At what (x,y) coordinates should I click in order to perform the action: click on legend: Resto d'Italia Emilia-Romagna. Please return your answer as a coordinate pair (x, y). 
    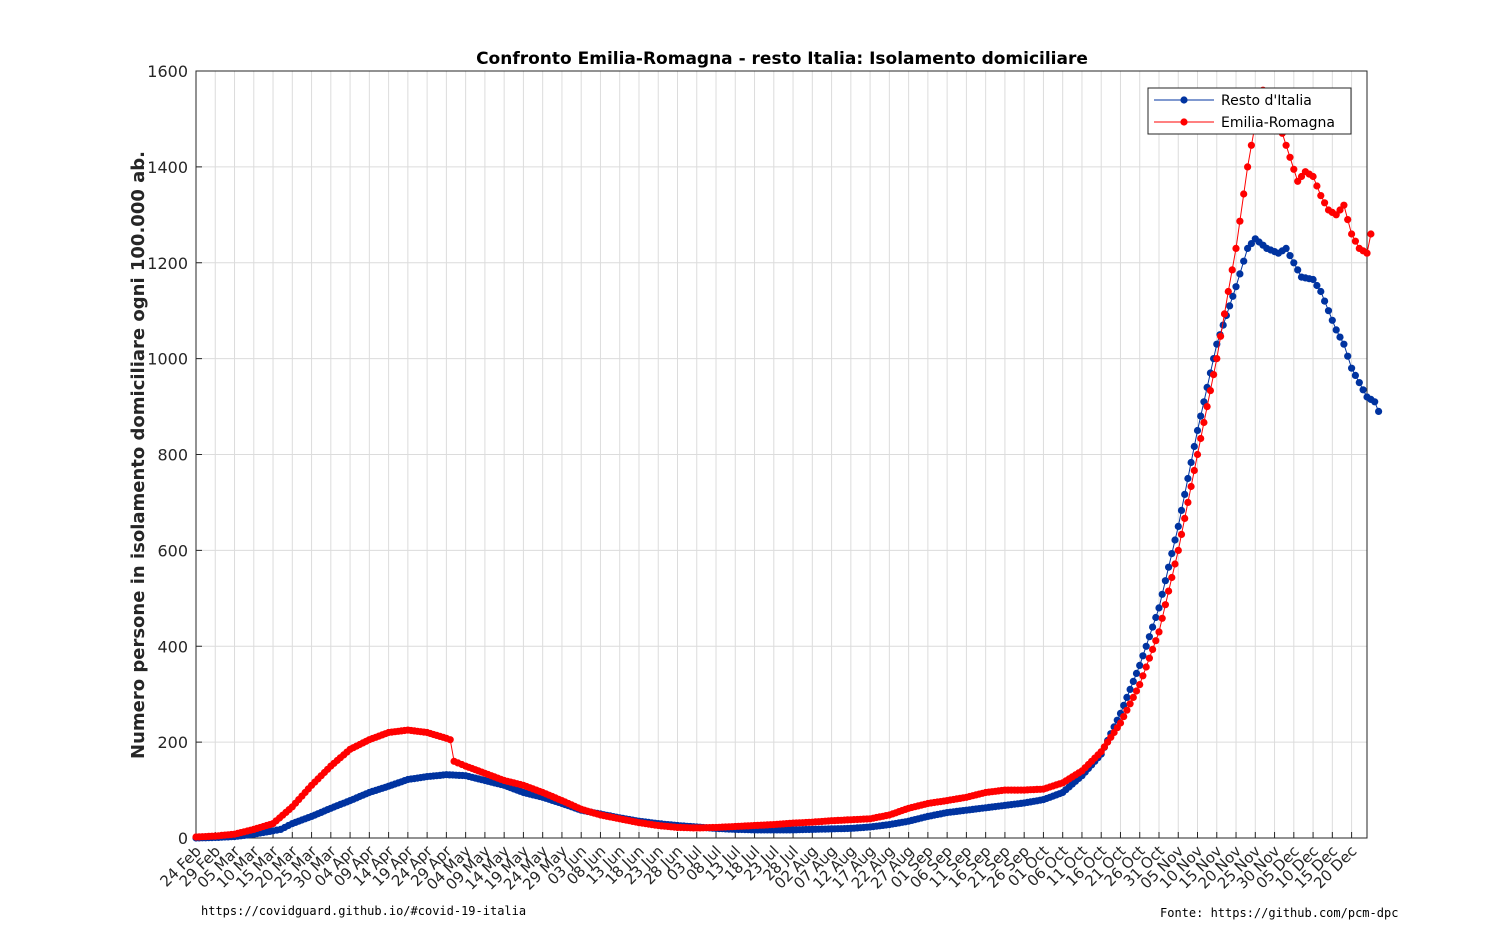
    Looking at the image, I should click on (1249, 111).